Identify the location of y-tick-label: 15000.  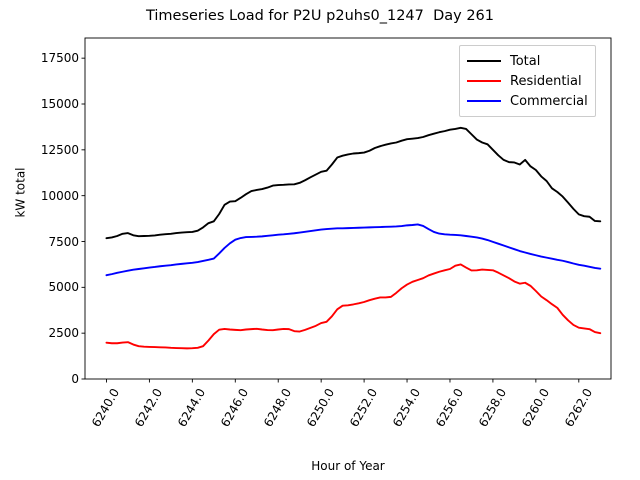
(59, 104).